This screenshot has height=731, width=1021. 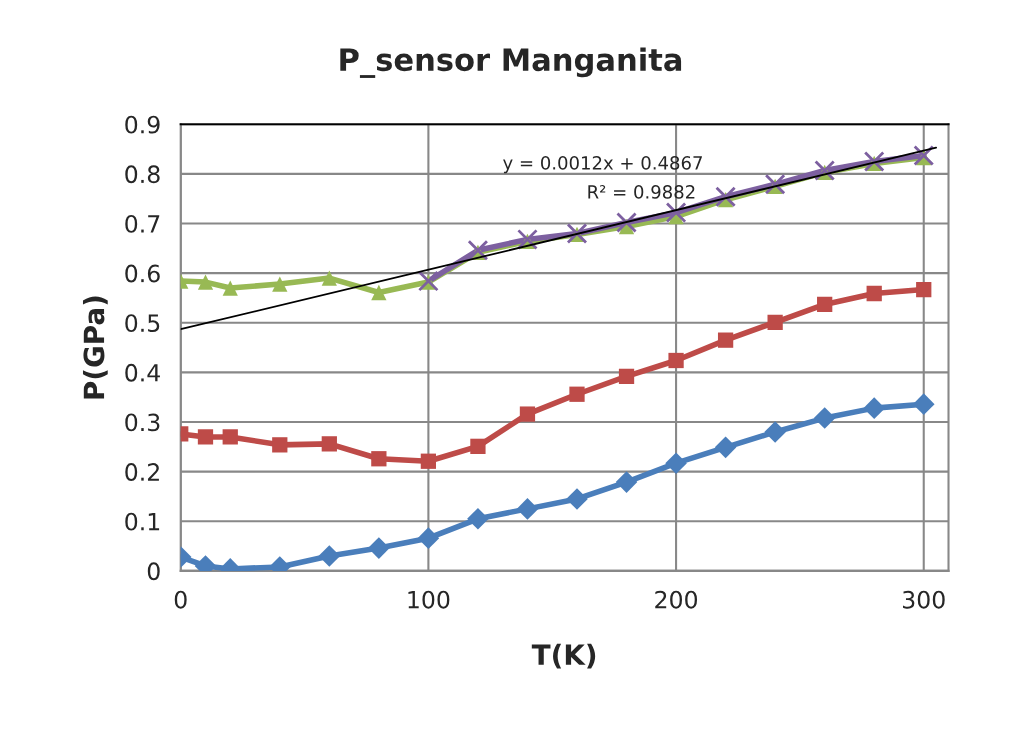 I want to click on y-tick-label: 0.5, so click(x=142, y=323).